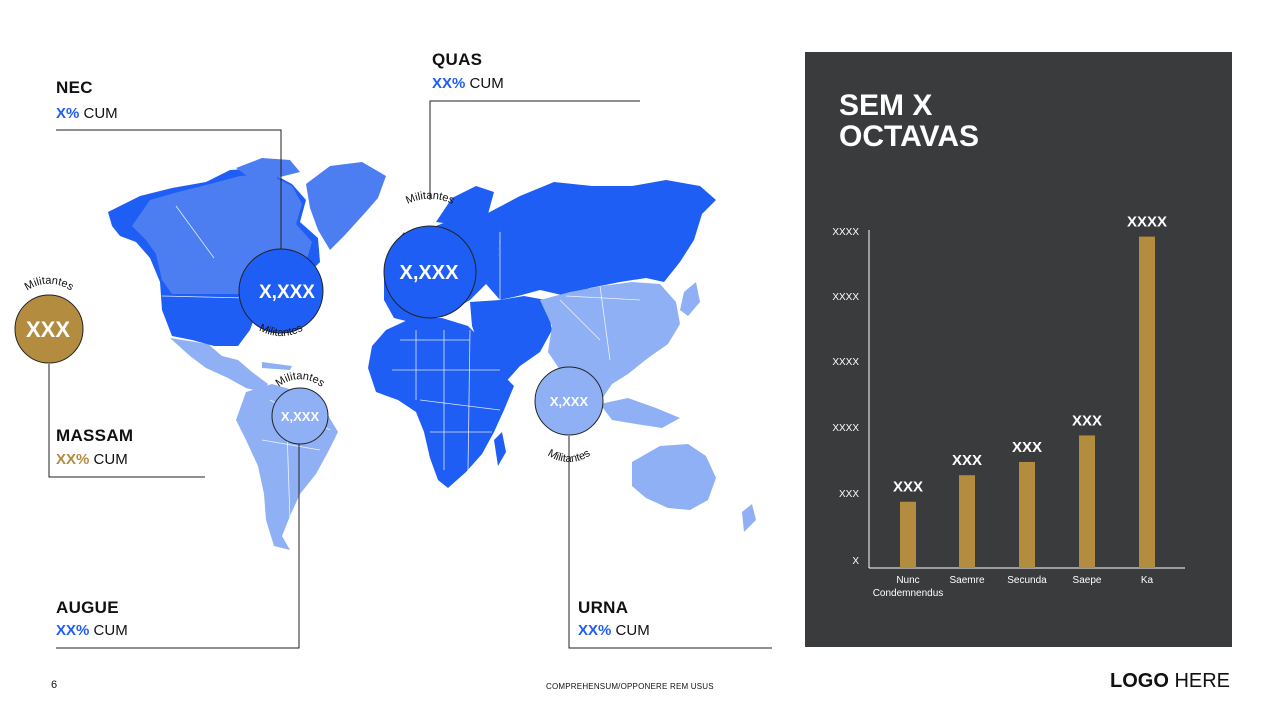  What do you see at coordinates (690, 299) in the screenshot?
I see `map-japan` at bounding box center [690, 299].